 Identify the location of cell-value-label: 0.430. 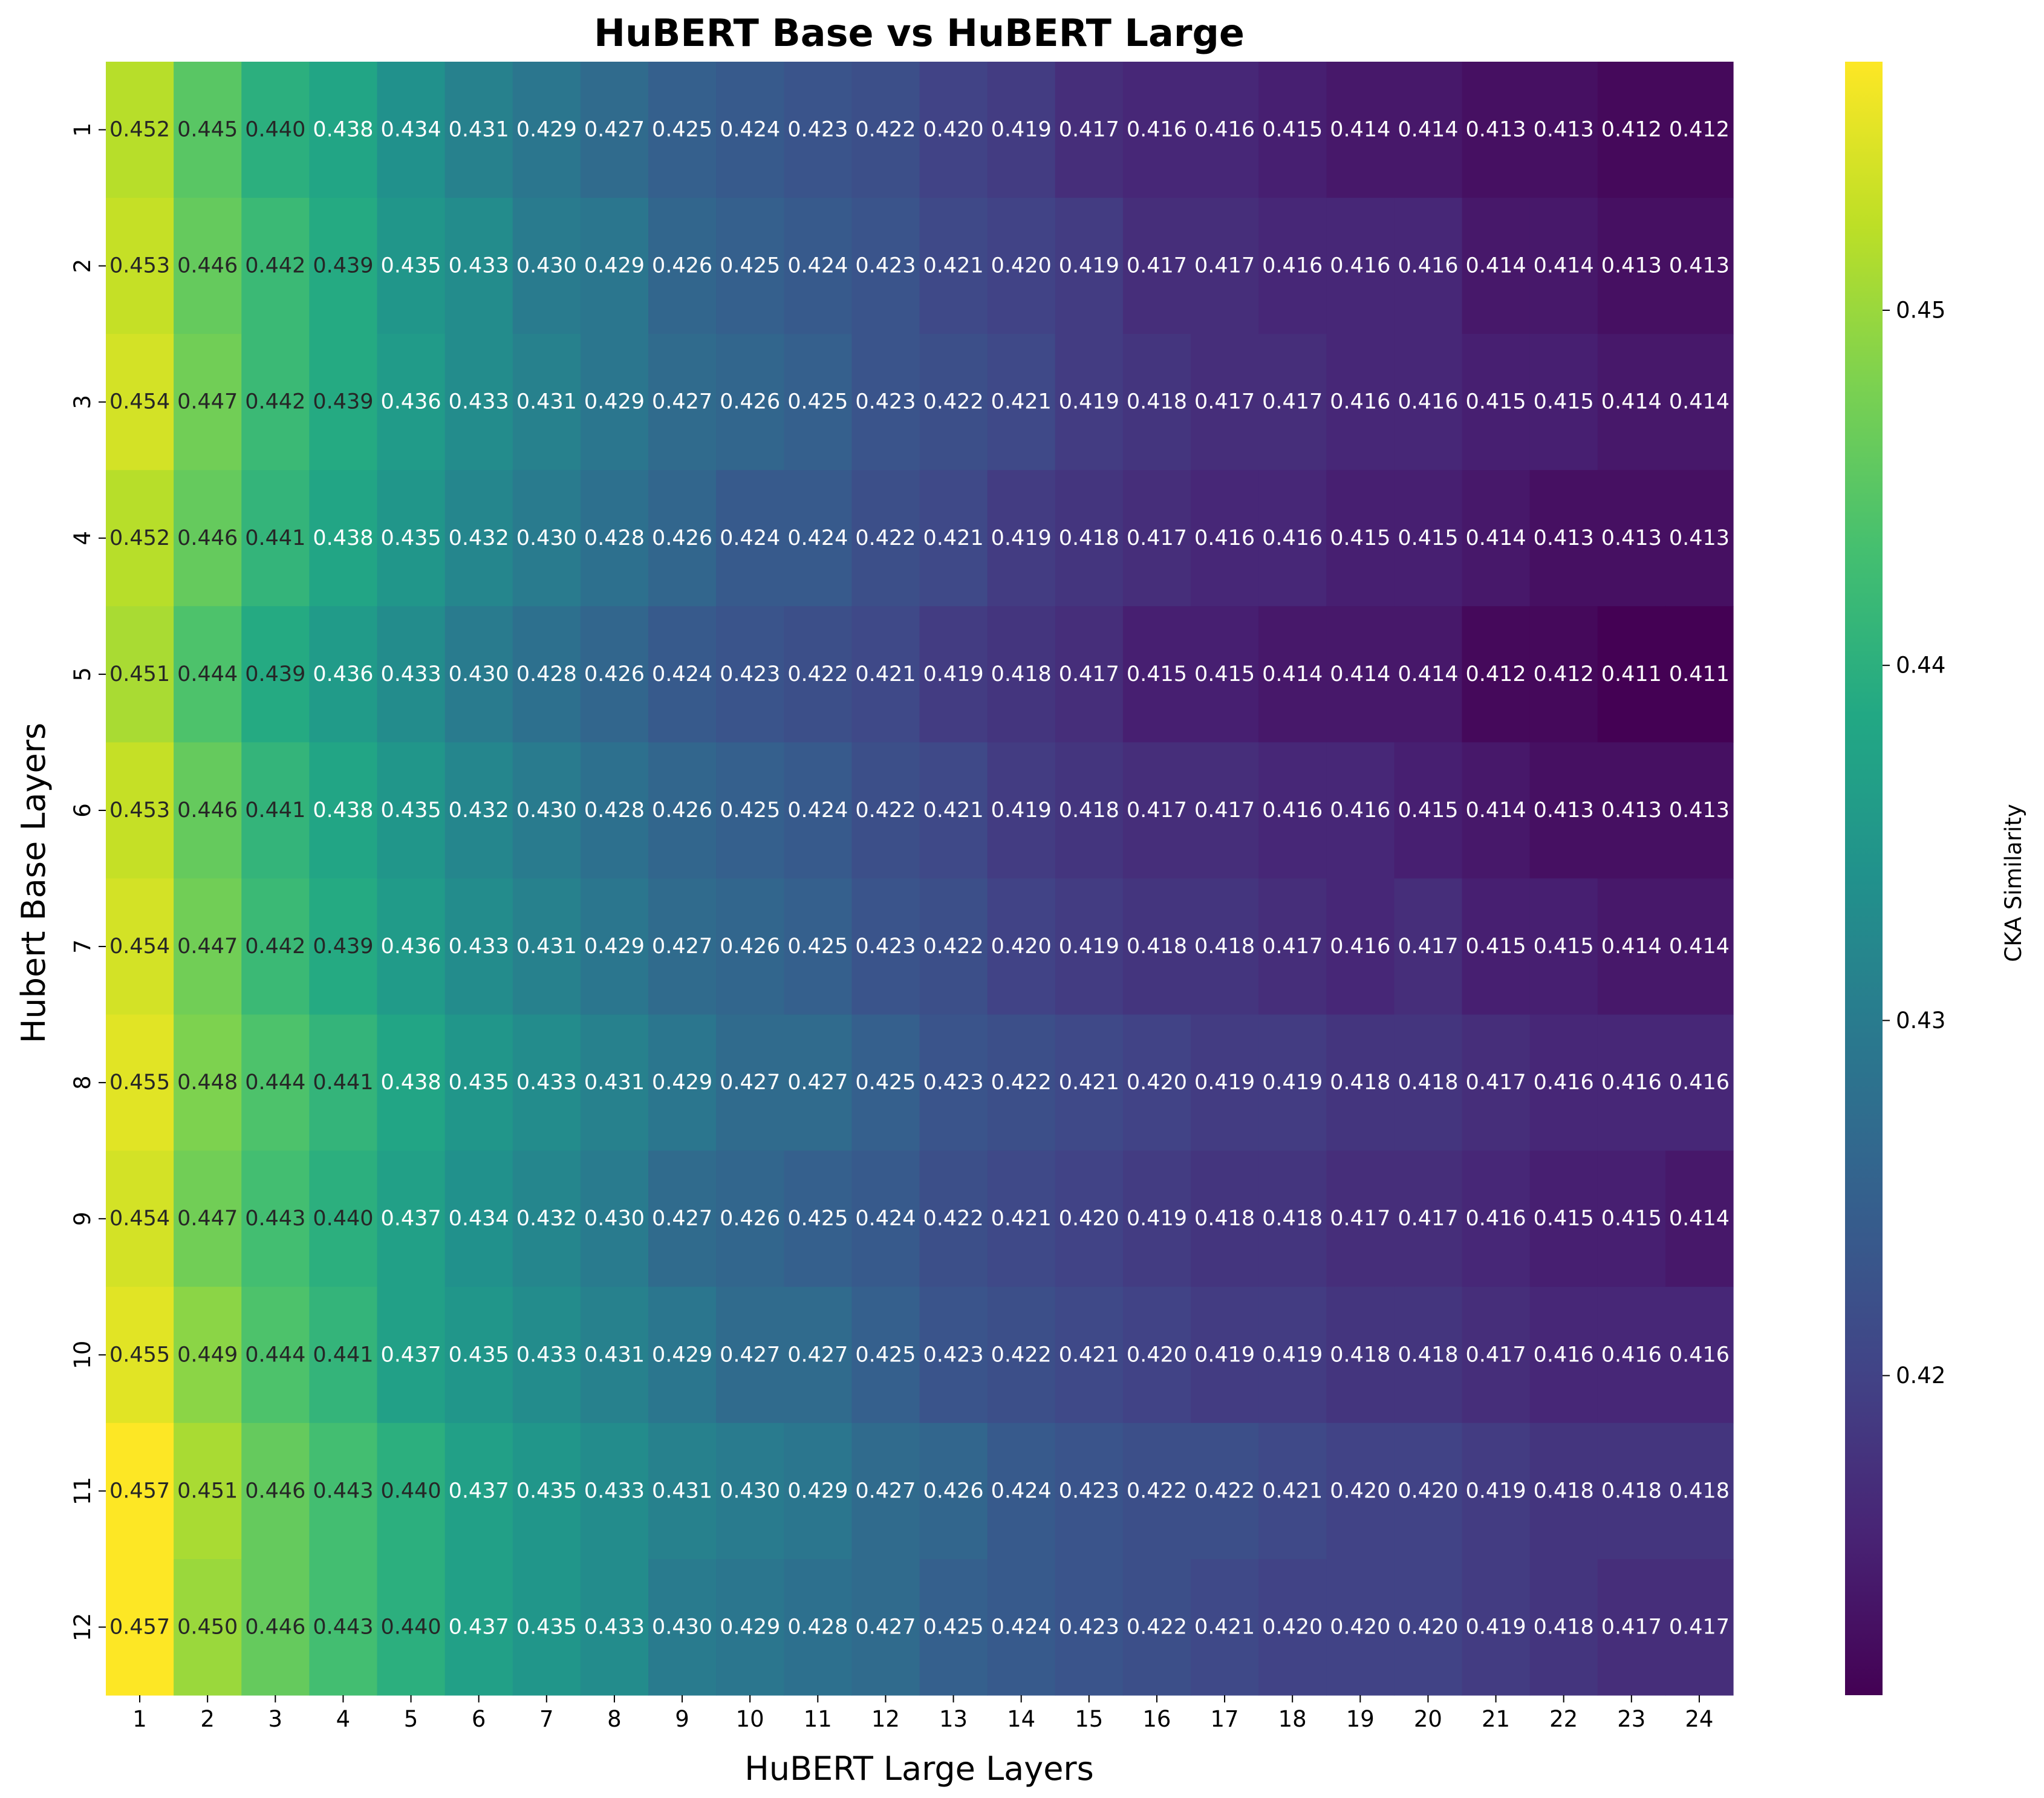
(615, 1219).